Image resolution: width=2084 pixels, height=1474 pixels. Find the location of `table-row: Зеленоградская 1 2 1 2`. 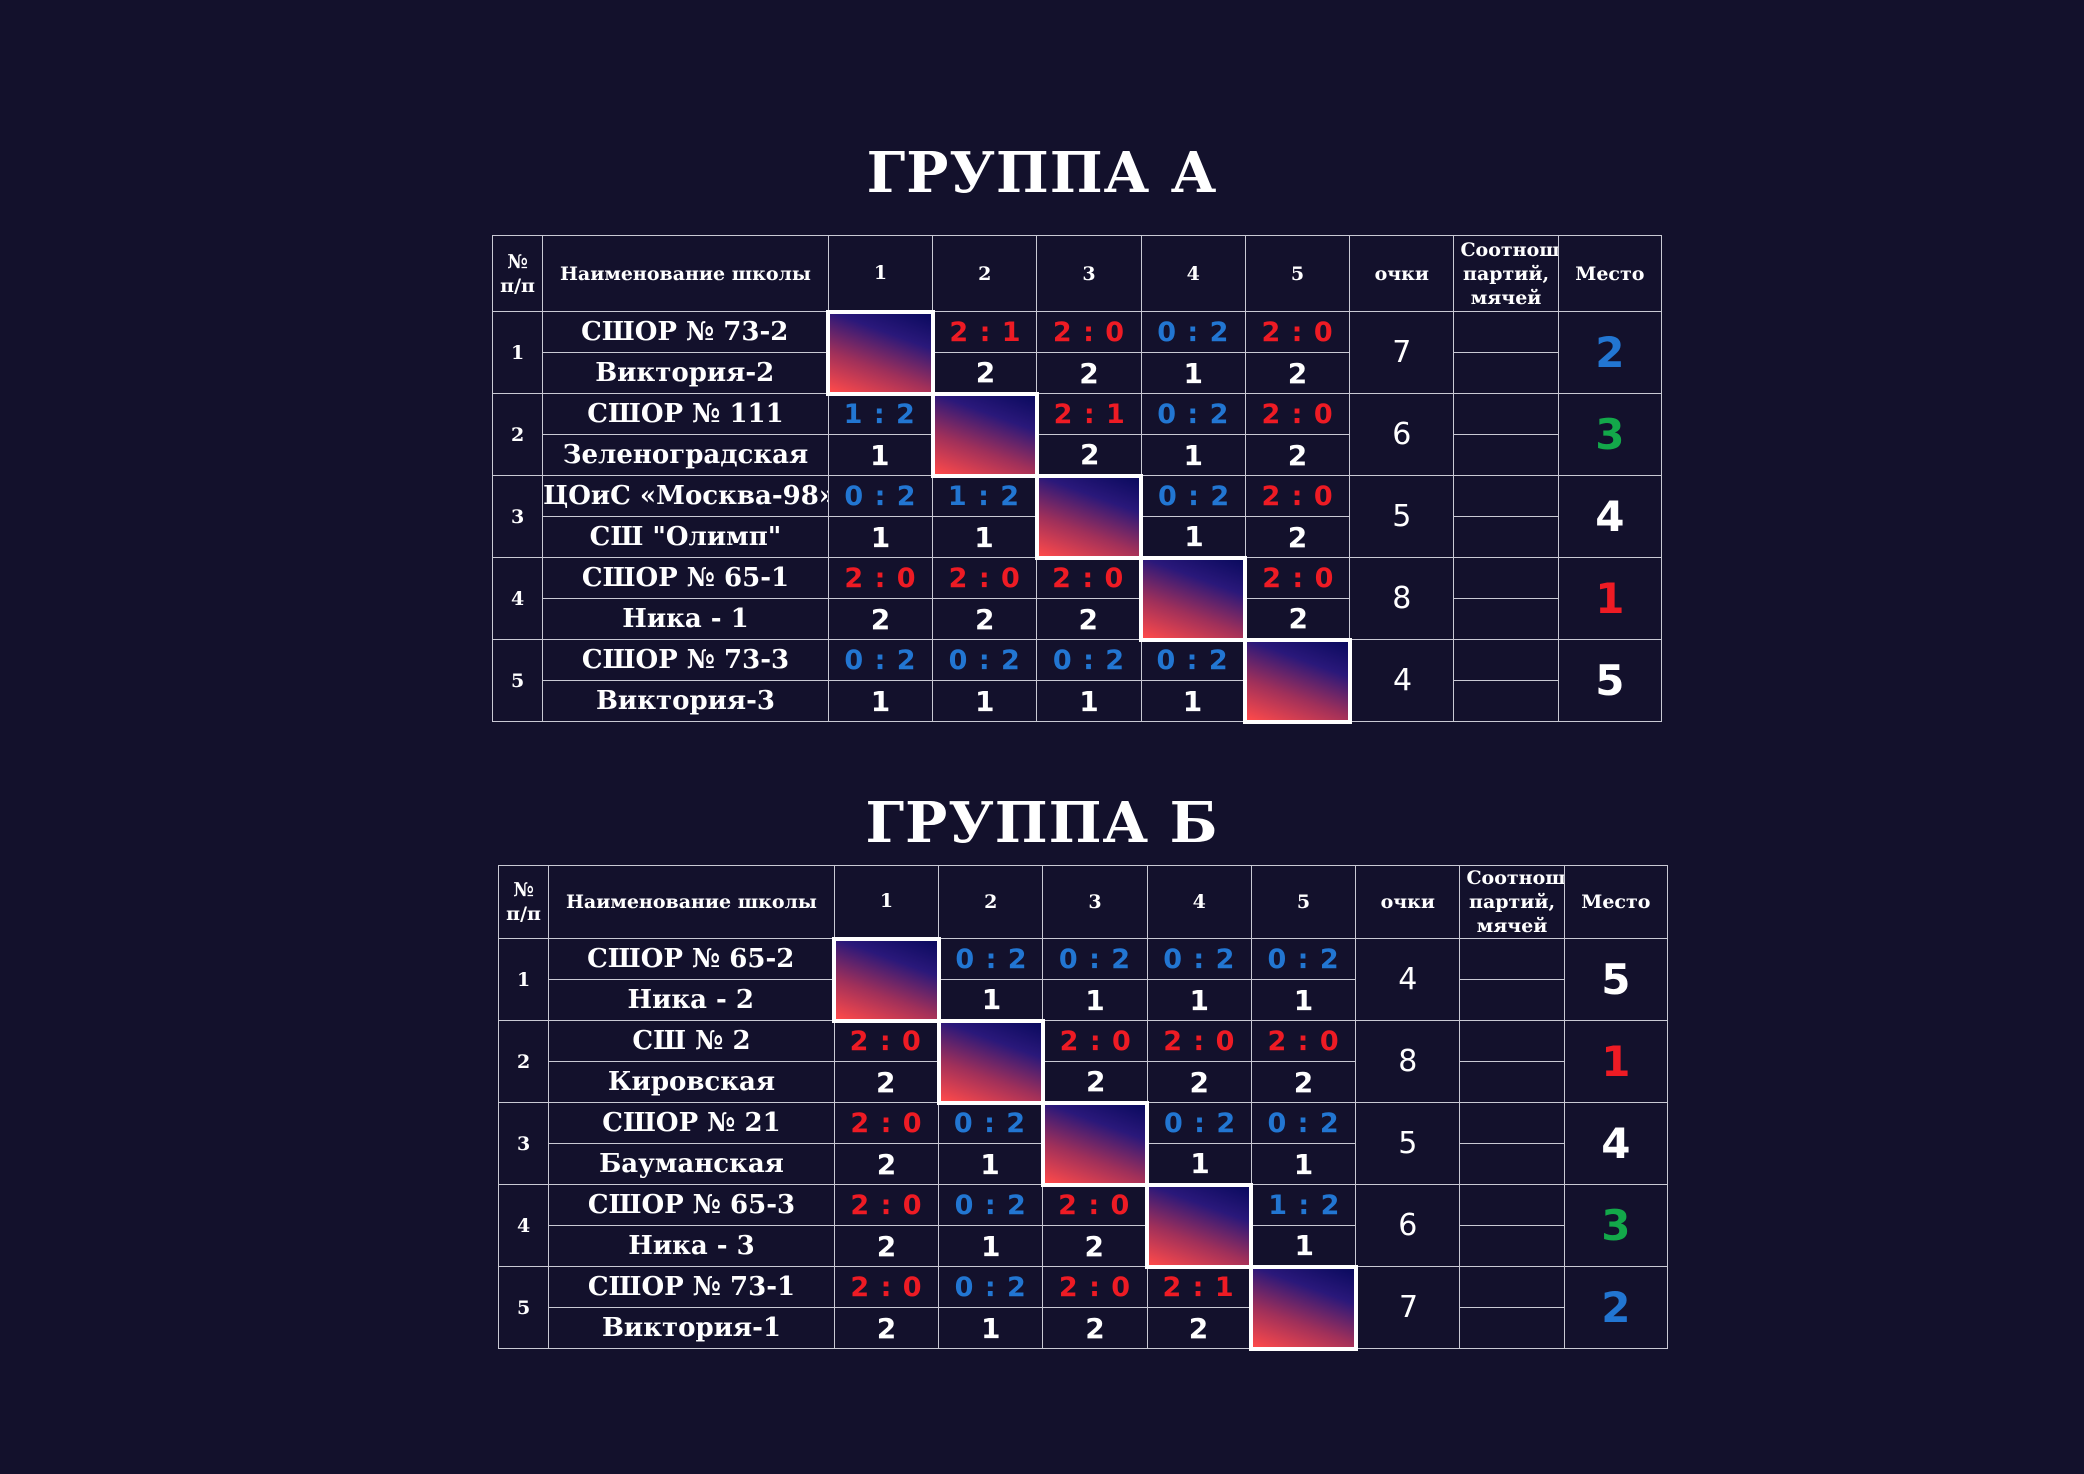

table-row: Зеленоградская 1 2 1 2 is located at coordinates (1077, 455).